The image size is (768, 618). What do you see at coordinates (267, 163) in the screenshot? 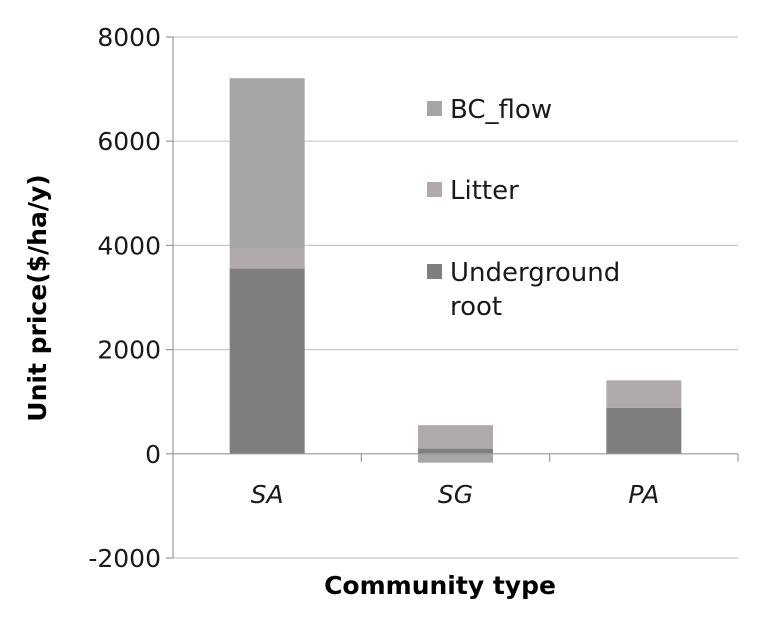
I see `bar-segment-bc-flow-sa` at bounding box center [267, 163].